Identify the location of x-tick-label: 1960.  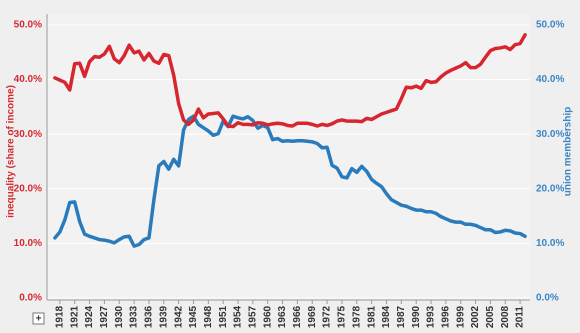
(267, 316).